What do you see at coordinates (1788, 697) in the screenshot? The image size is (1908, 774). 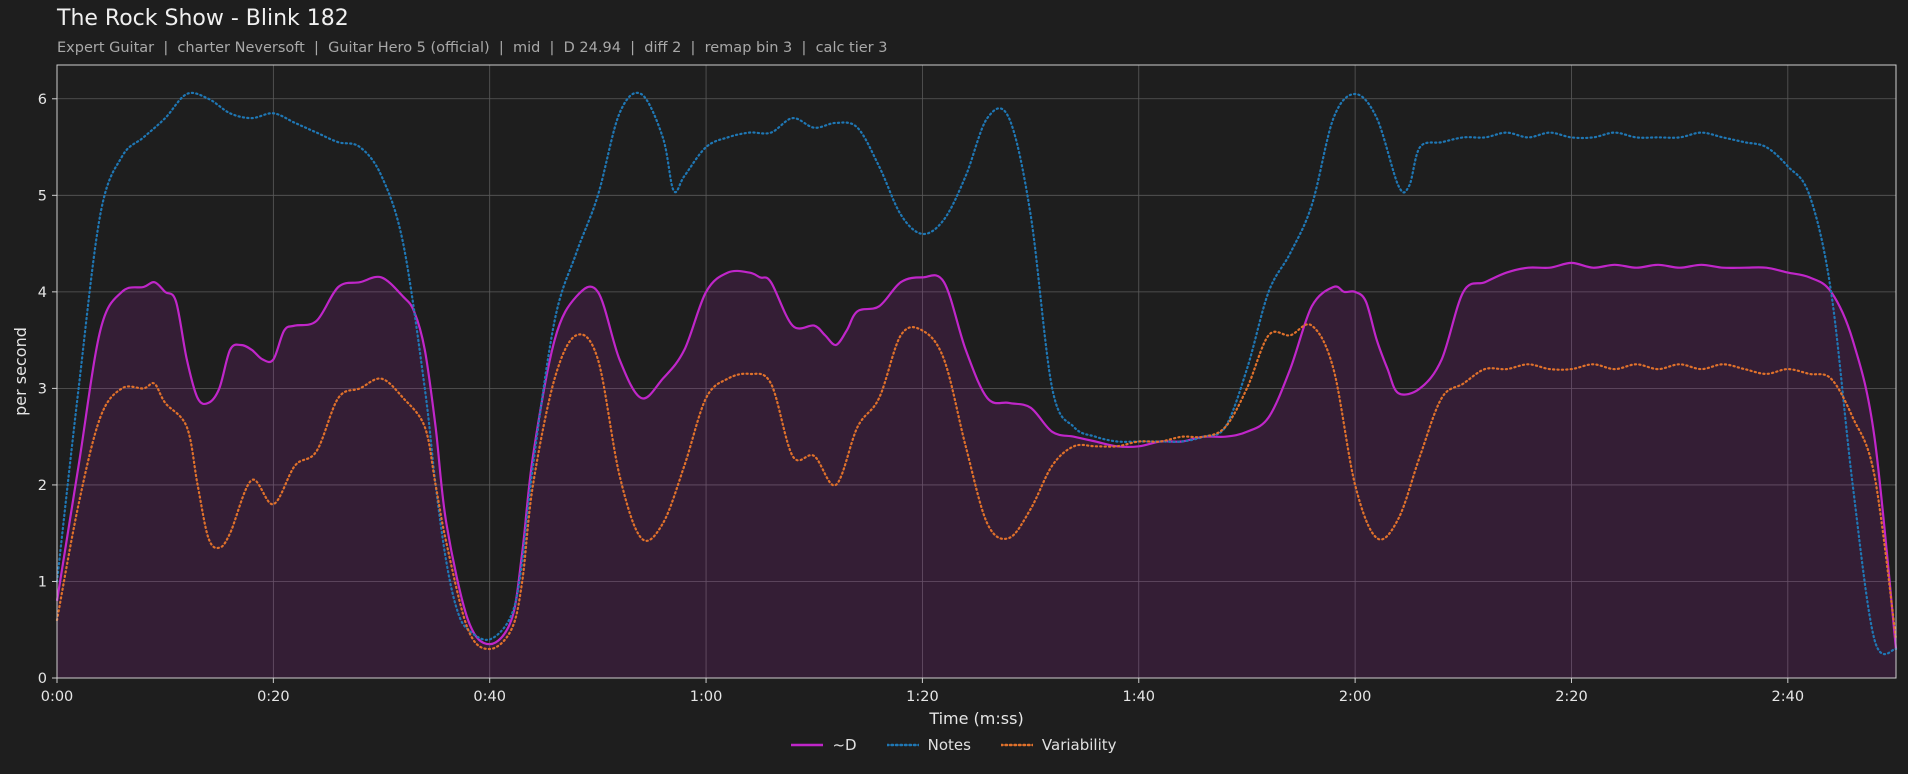 I see `x-tick-label: 2:40` at bounding box center [1788, 697].